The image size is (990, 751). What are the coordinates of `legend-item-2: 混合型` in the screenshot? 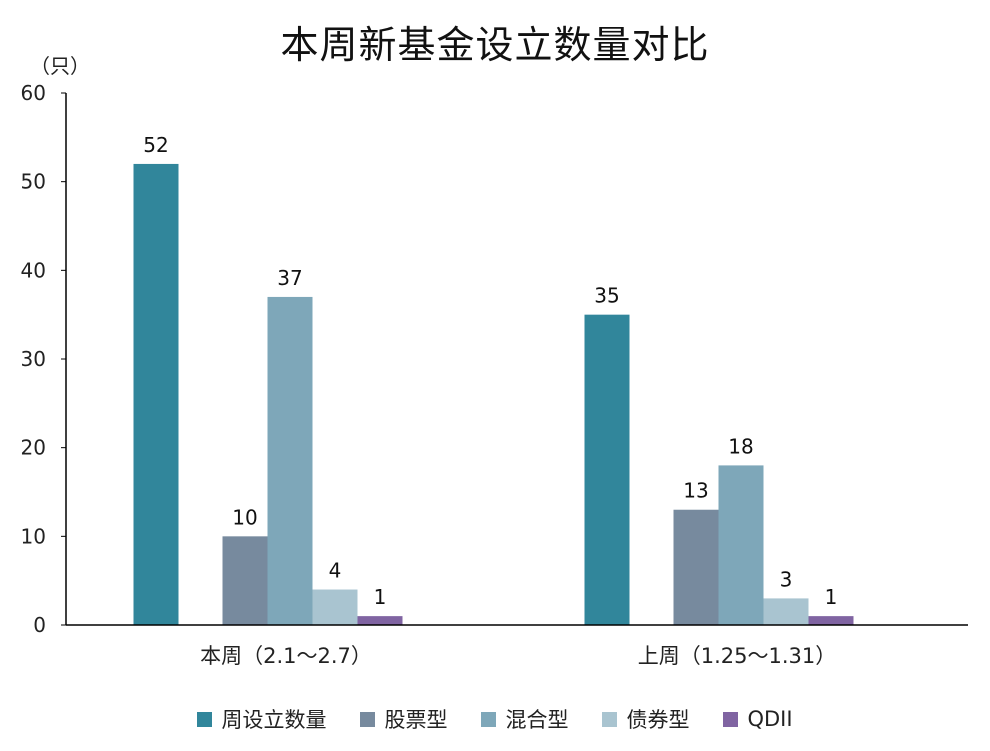 It's located at (524, 719).